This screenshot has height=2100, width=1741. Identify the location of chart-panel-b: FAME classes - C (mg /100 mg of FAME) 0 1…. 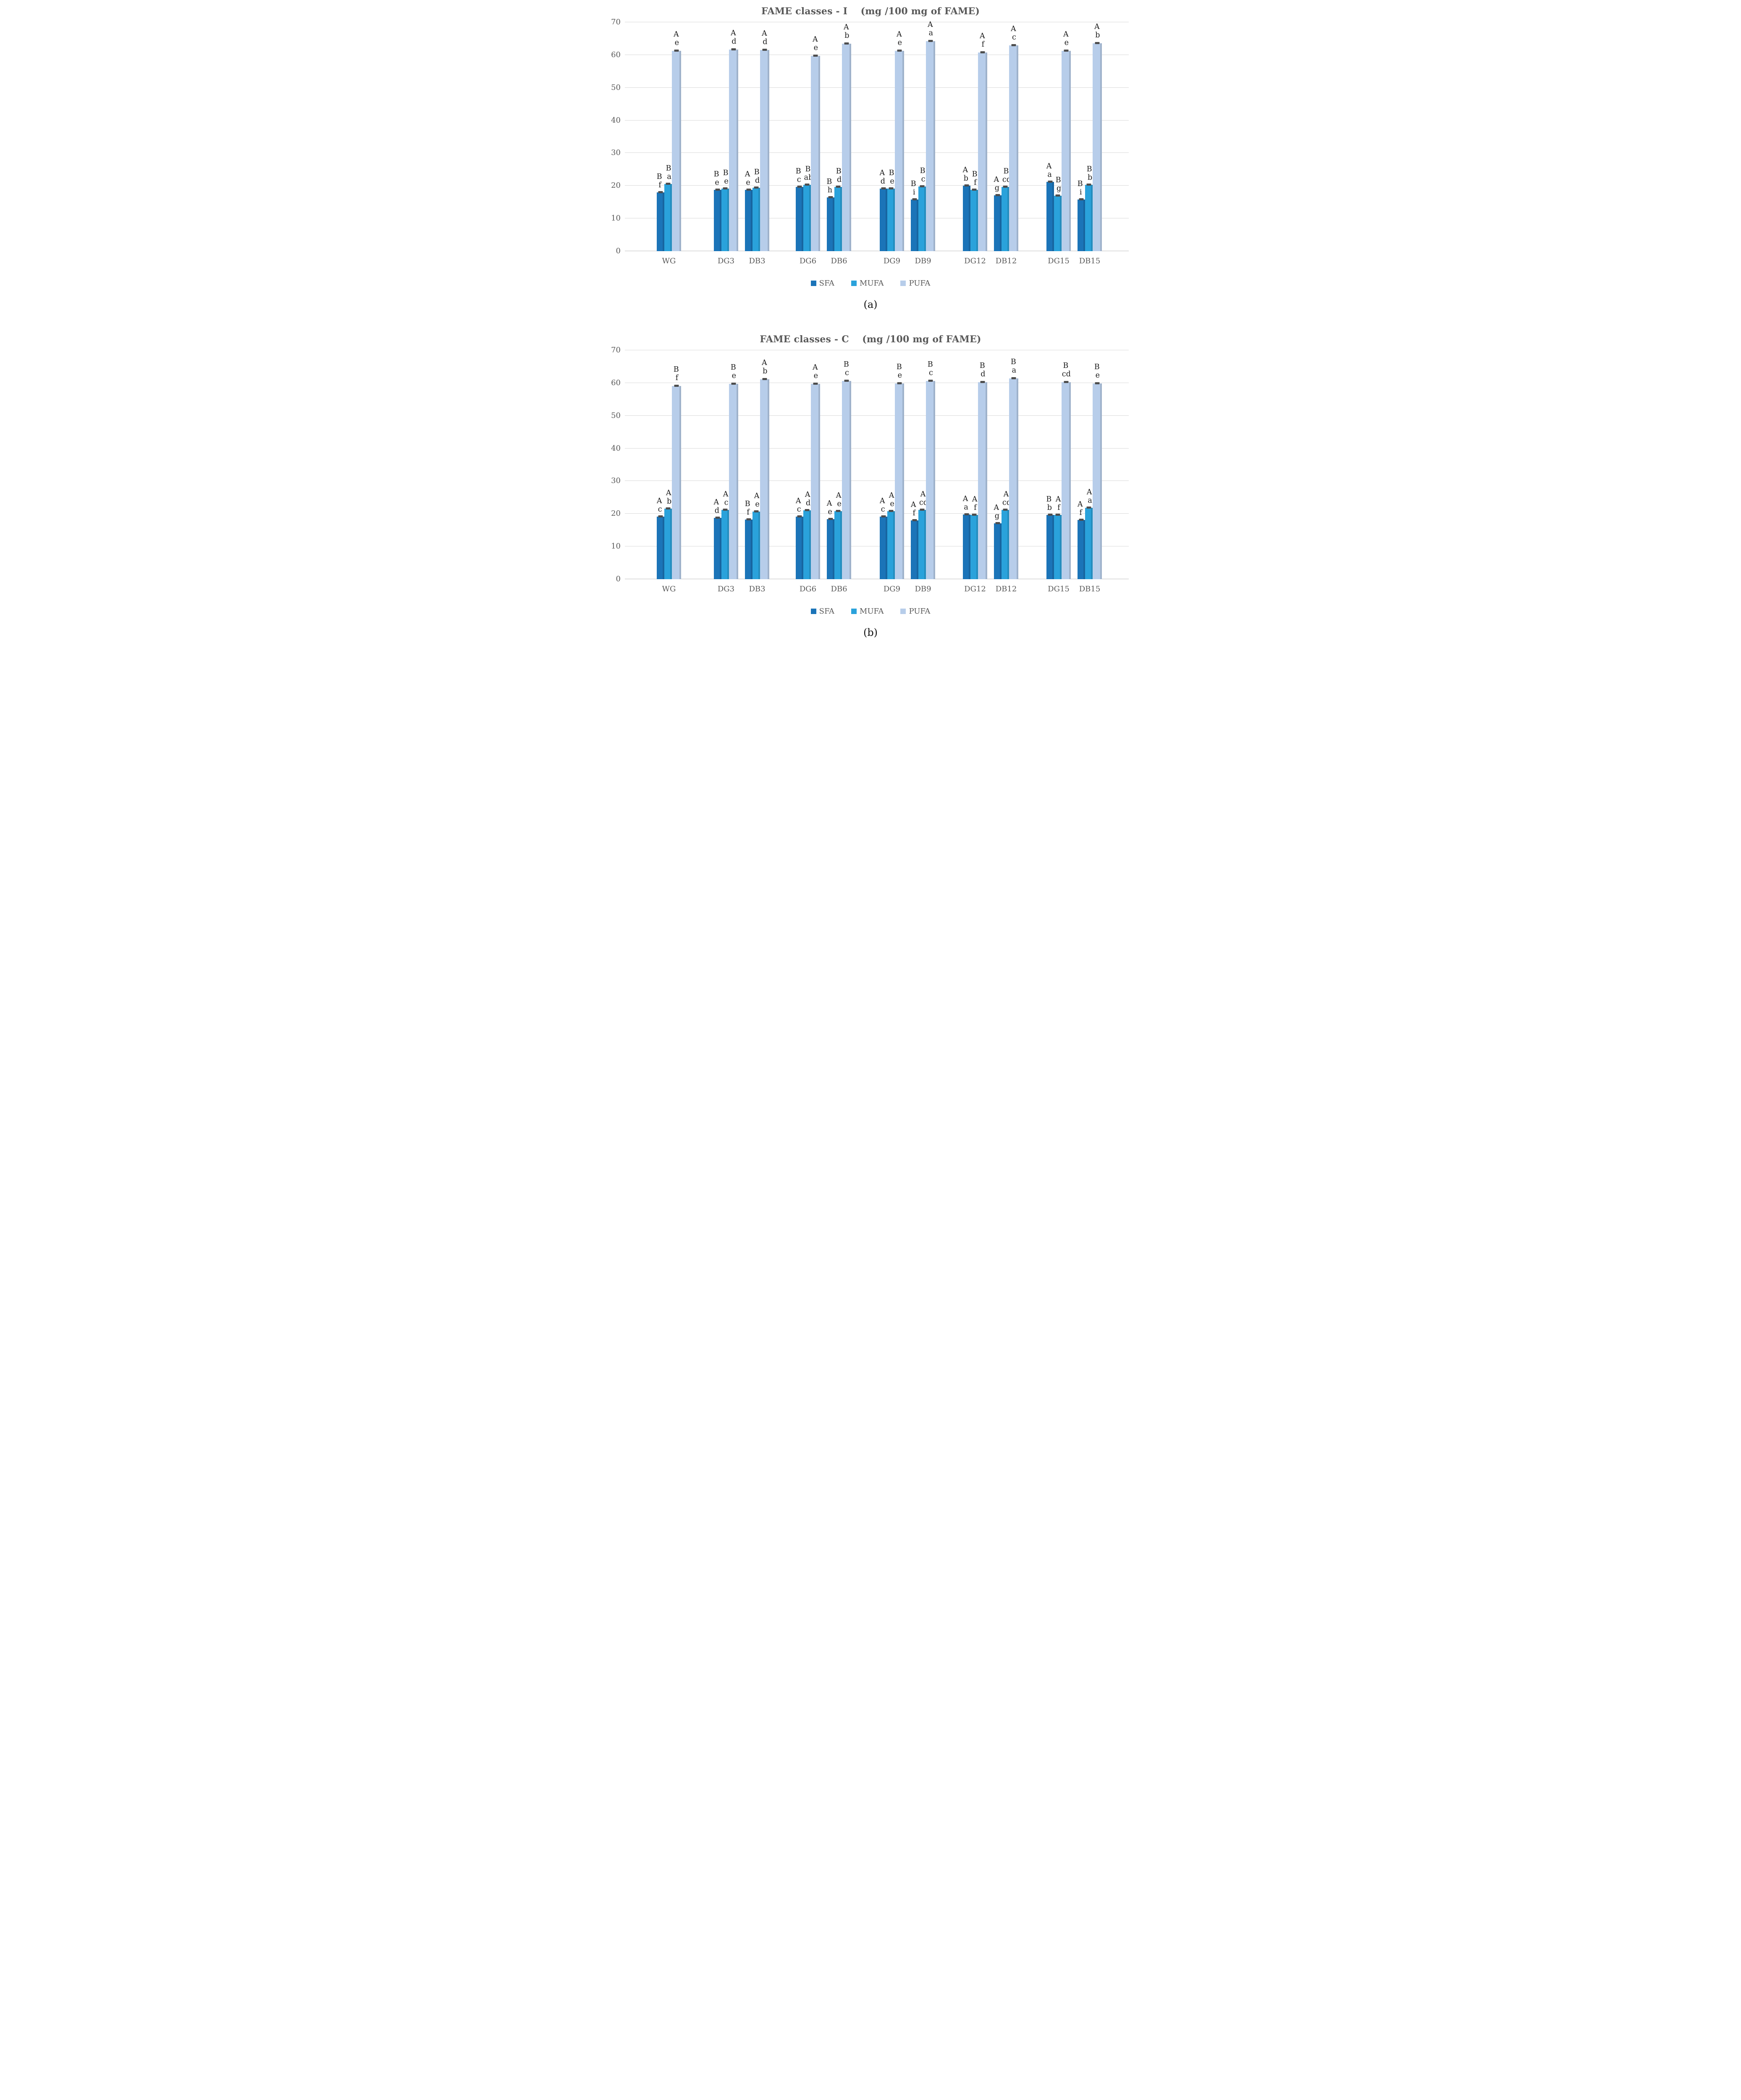
(870, 476).